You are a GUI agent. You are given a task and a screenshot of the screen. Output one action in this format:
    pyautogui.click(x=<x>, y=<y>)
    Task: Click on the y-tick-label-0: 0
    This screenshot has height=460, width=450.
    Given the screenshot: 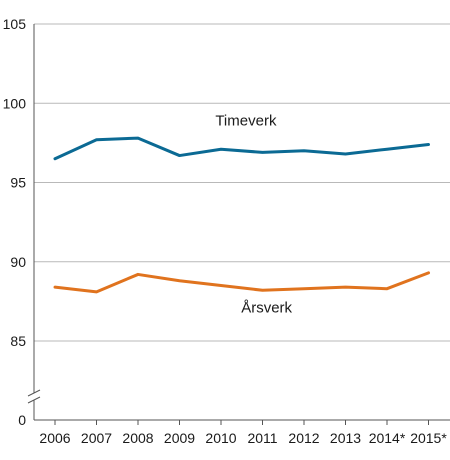 What is the action you would take?
    pyautogui.click(x=22, y=420)
    